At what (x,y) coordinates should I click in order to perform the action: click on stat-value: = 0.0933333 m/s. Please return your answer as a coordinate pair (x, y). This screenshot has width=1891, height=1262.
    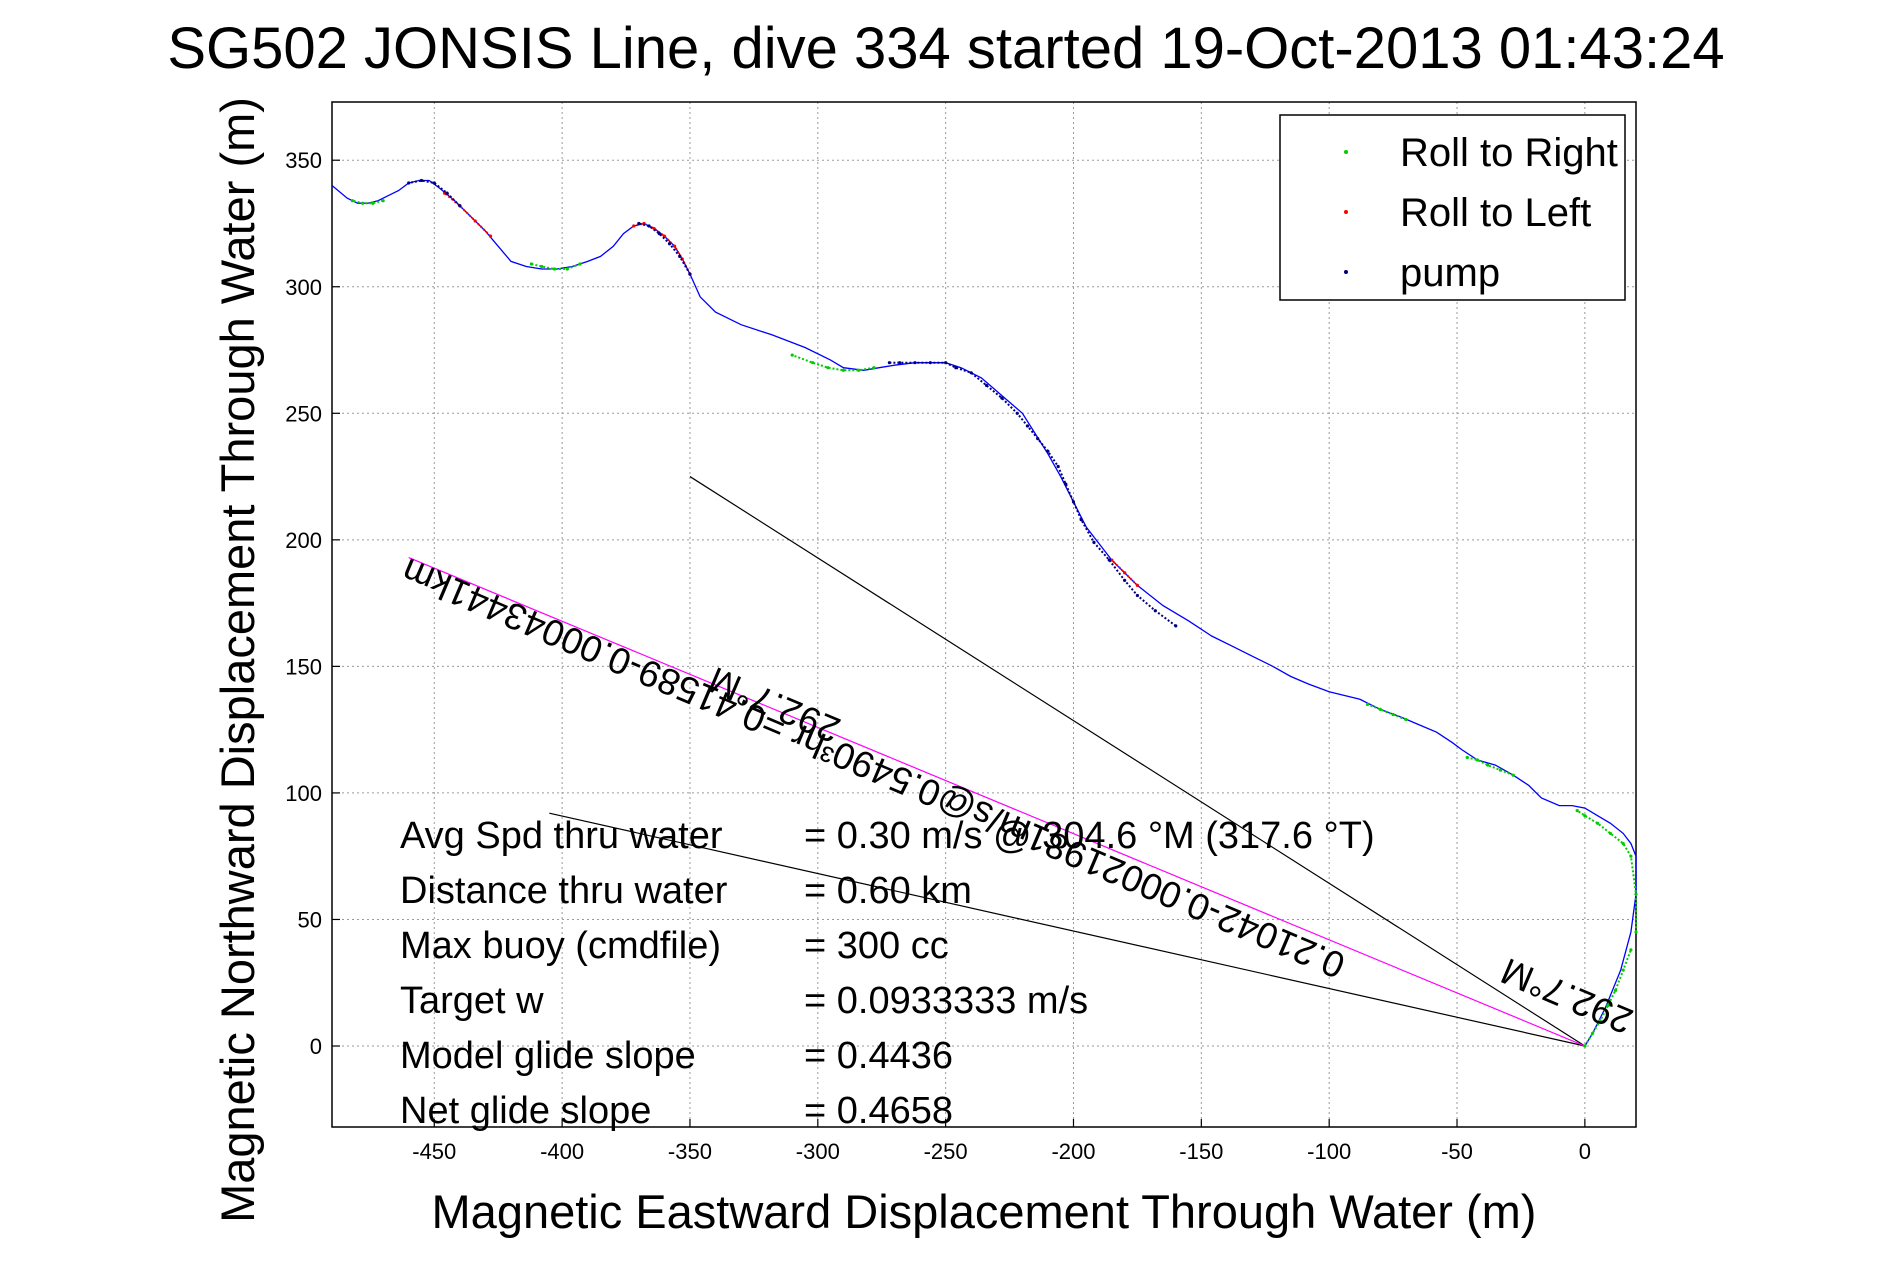
    Looking at the image, I should click on (946, 1001).